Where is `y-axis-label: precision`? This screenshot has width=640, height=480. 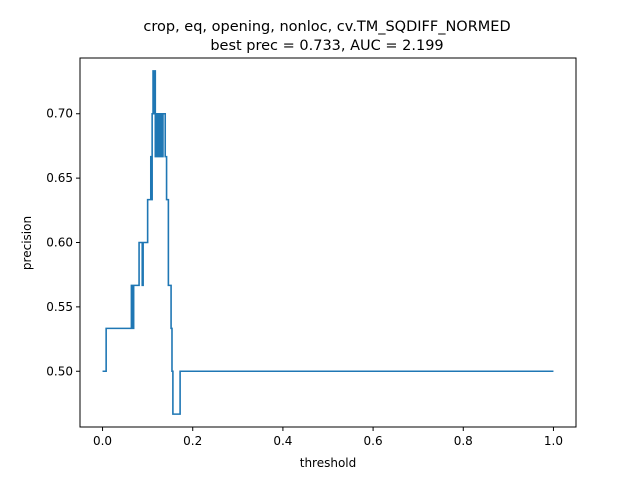 y-axis-label: precision is located at coordinates (27, 243).